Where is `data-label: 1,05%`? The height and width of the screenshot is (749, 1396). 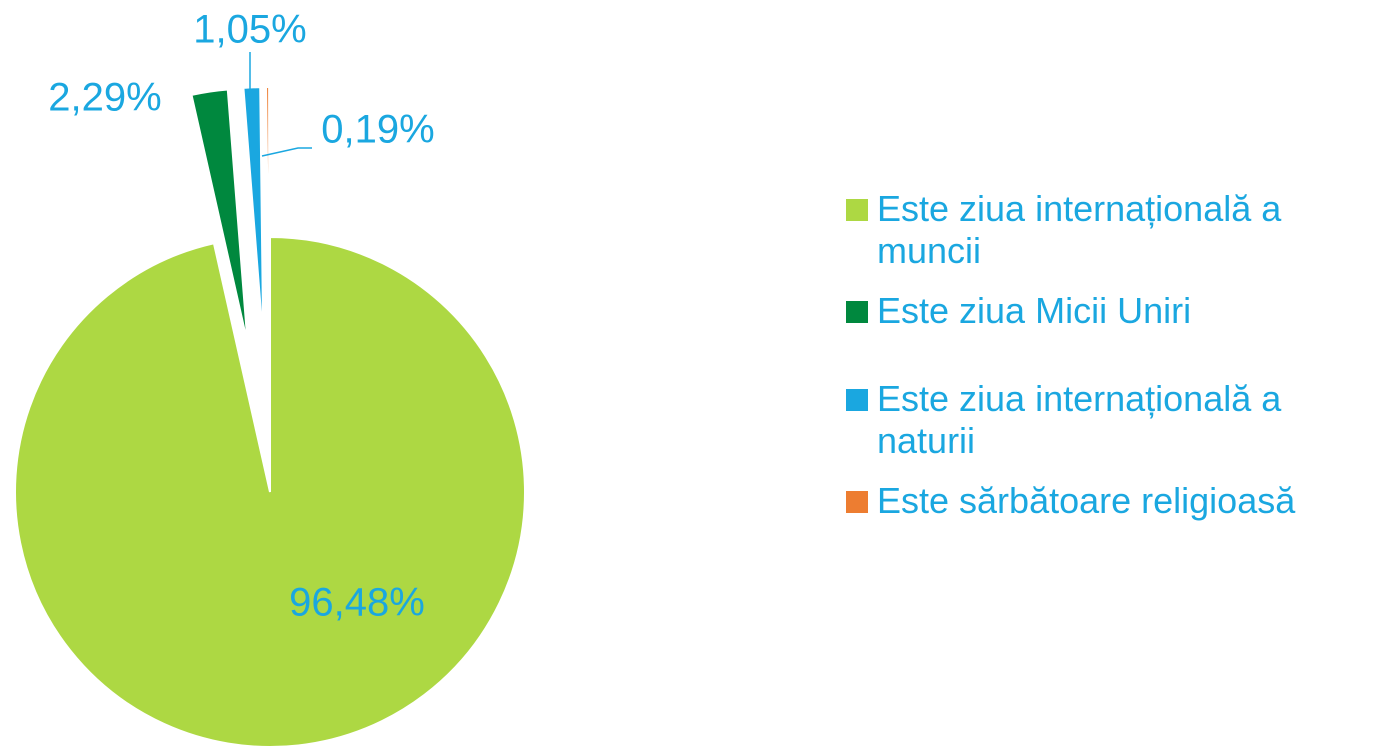
data-label: 1,05% is located at coordinates (249, 30).